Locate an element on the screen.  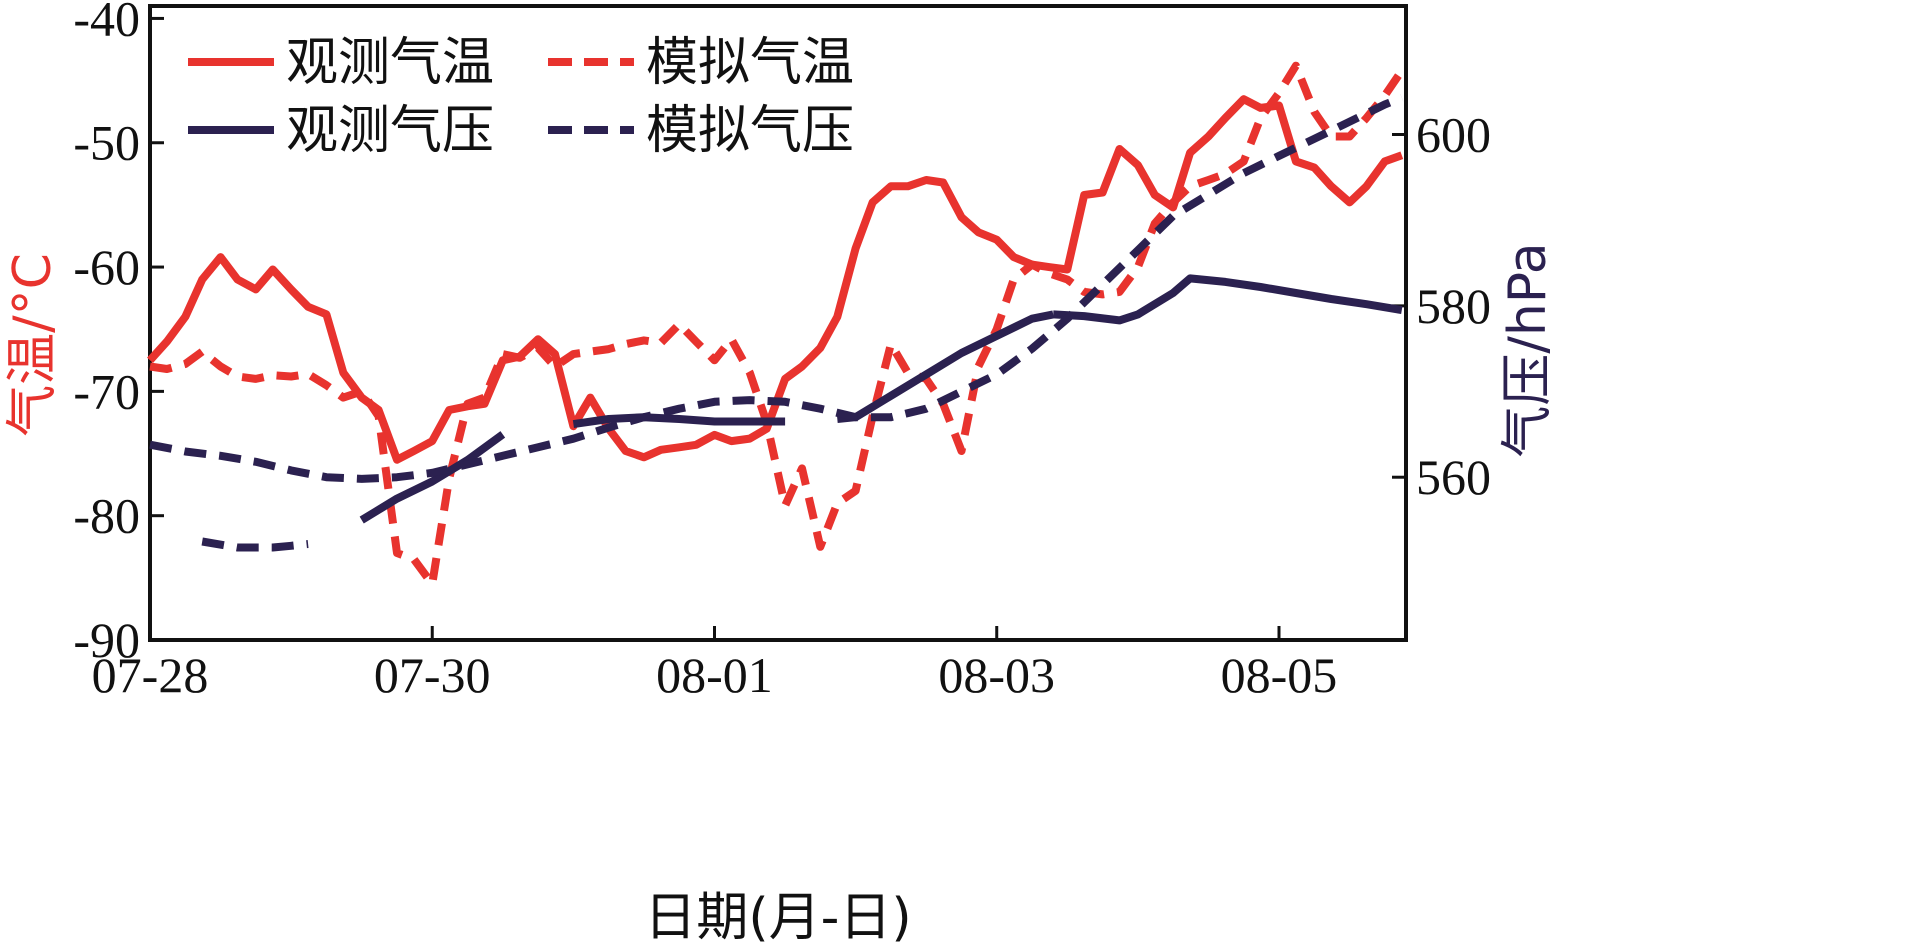
left-y-tick-label: -40 is located at coordinates (106, 23).